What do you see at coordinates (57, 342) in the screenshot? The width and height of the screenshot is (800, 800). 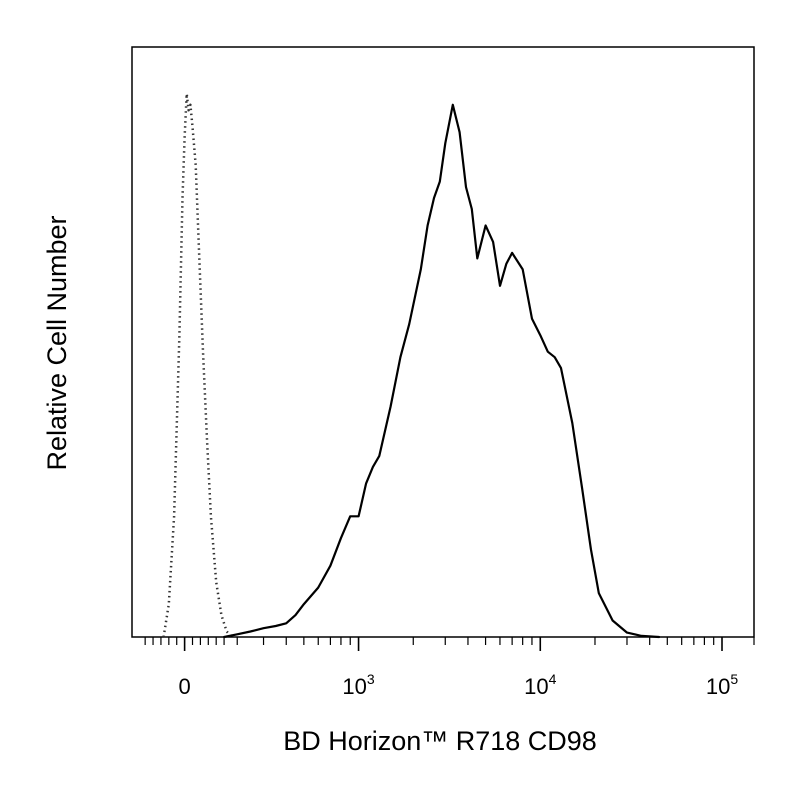 I see `y-axis-title: Relative Cell Number` at bounding box center [57, 342].